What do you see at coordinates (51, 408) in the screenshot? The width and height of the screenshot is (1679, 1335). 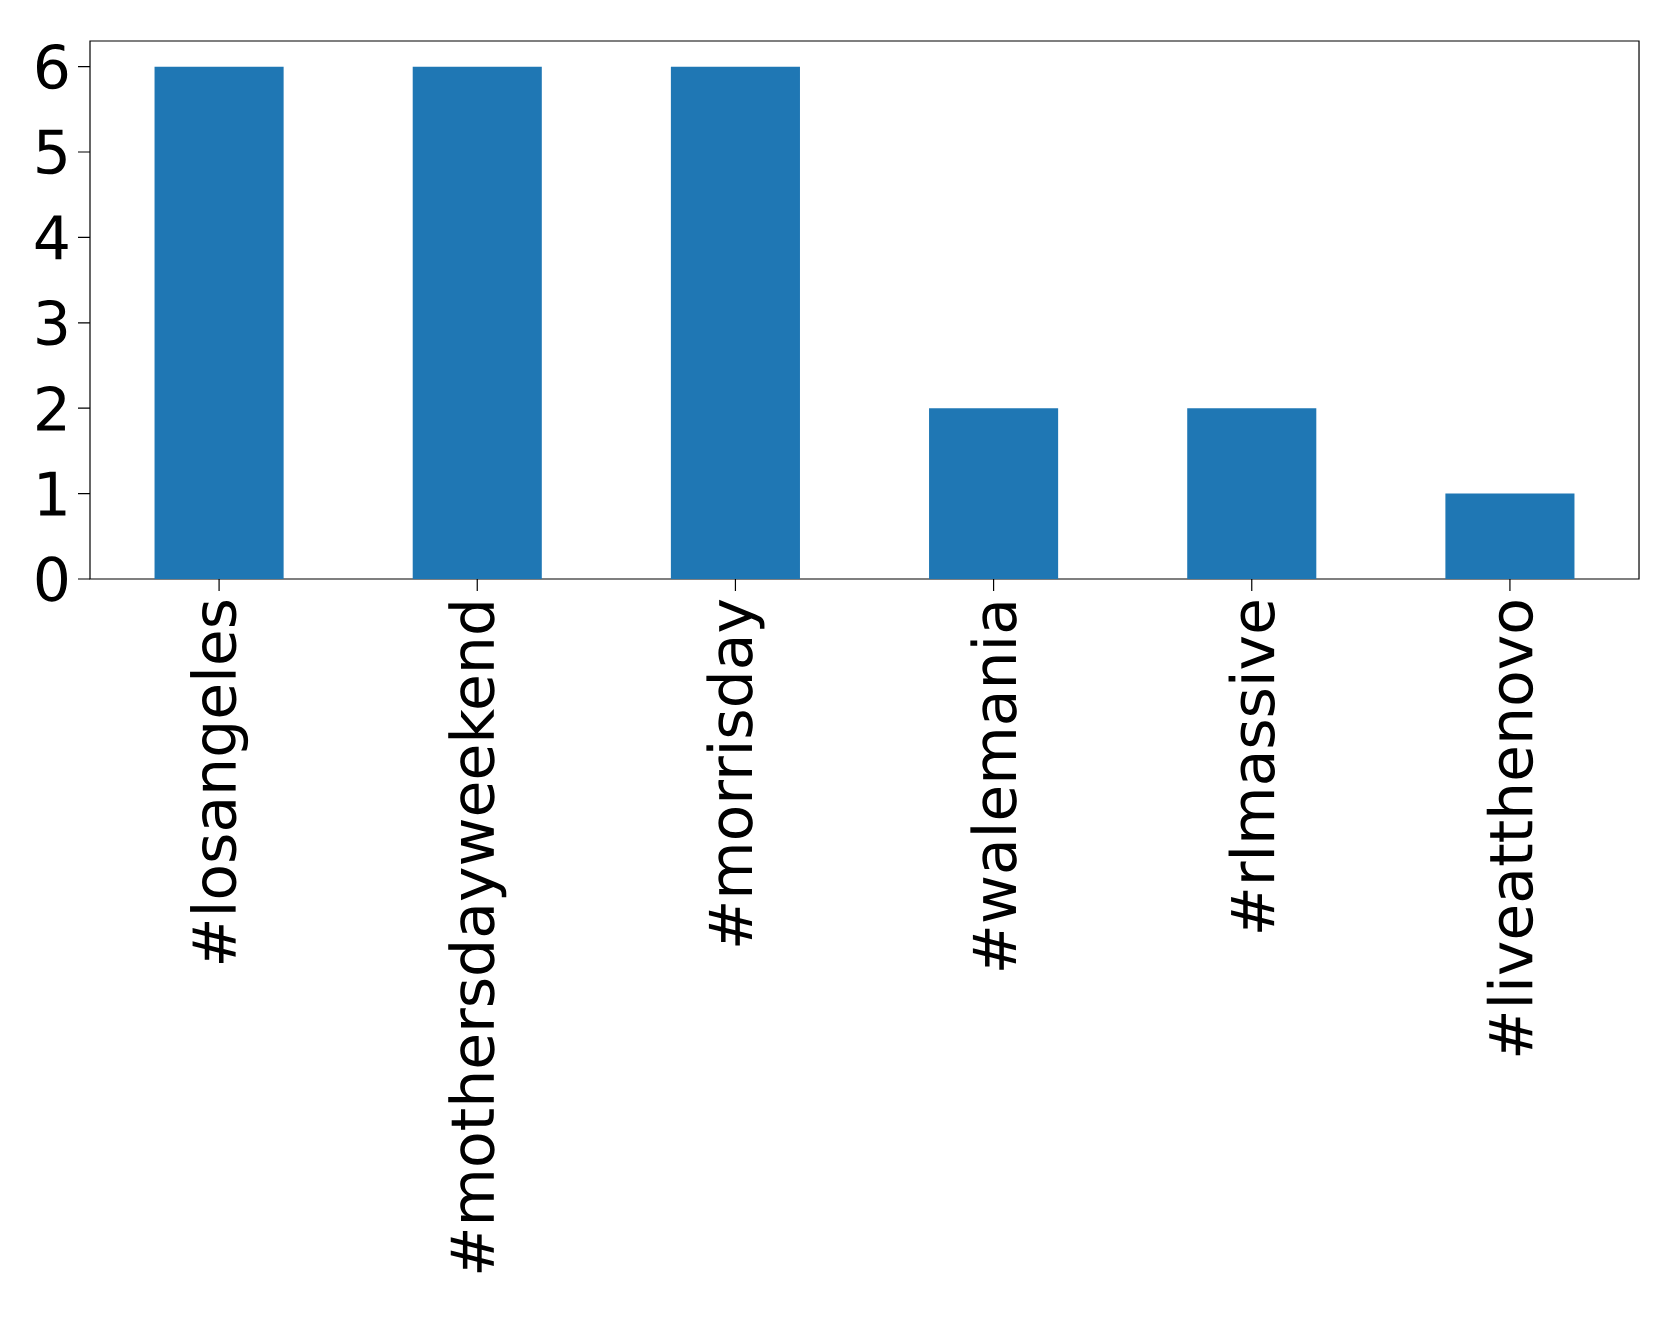 I see `y-tick-label: 2` at bounding box center [51, 408].